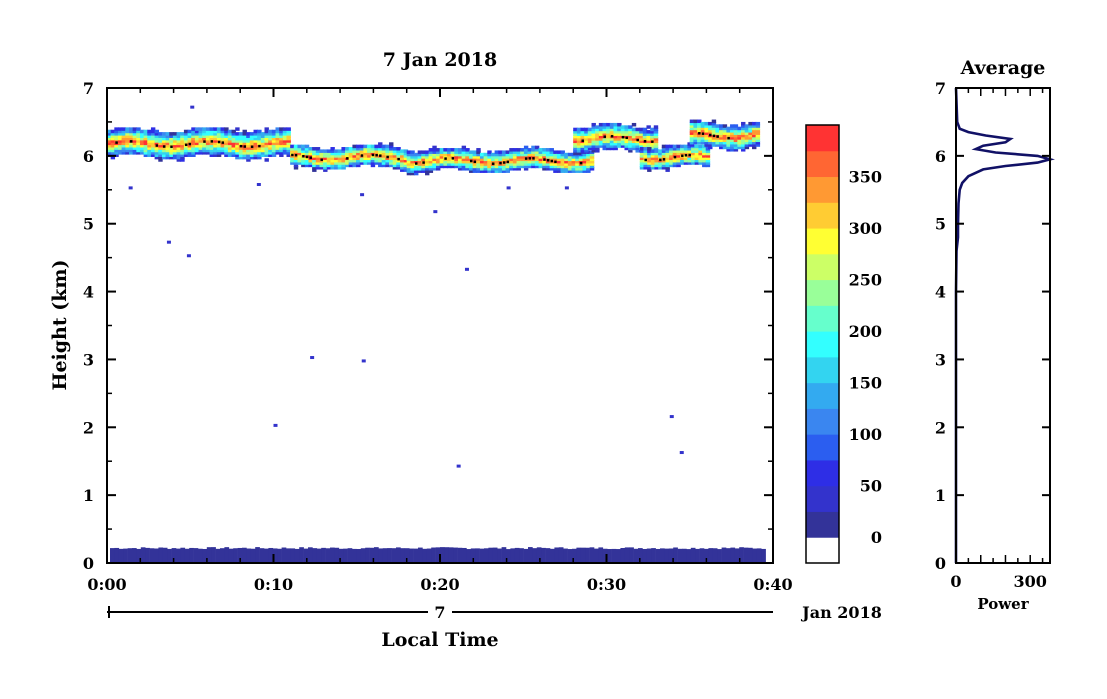  Describe the element at coordinates (865, 331) in the screenshot. I see `colorbar-tick-label: 200` at that location.